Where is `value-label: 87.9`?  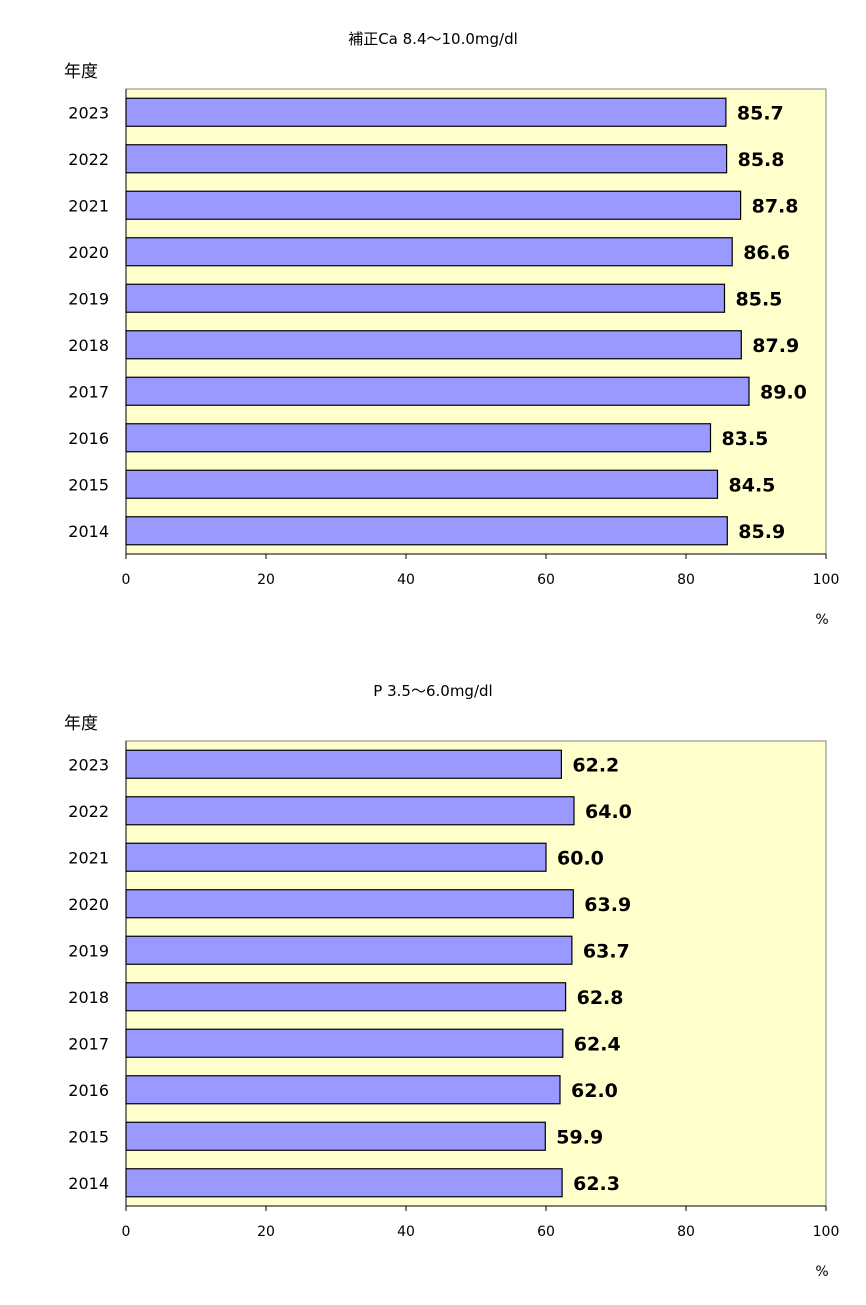
value-label: 87.9 is located at coordinates (775, 346).